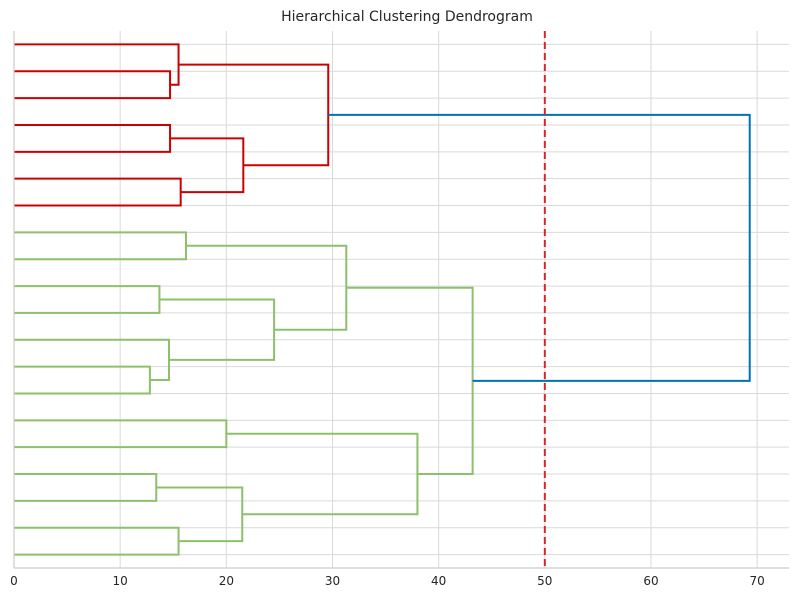  Describe the element at coordinates (97, 541) in the screenshot. I see `link-m15` at that location.